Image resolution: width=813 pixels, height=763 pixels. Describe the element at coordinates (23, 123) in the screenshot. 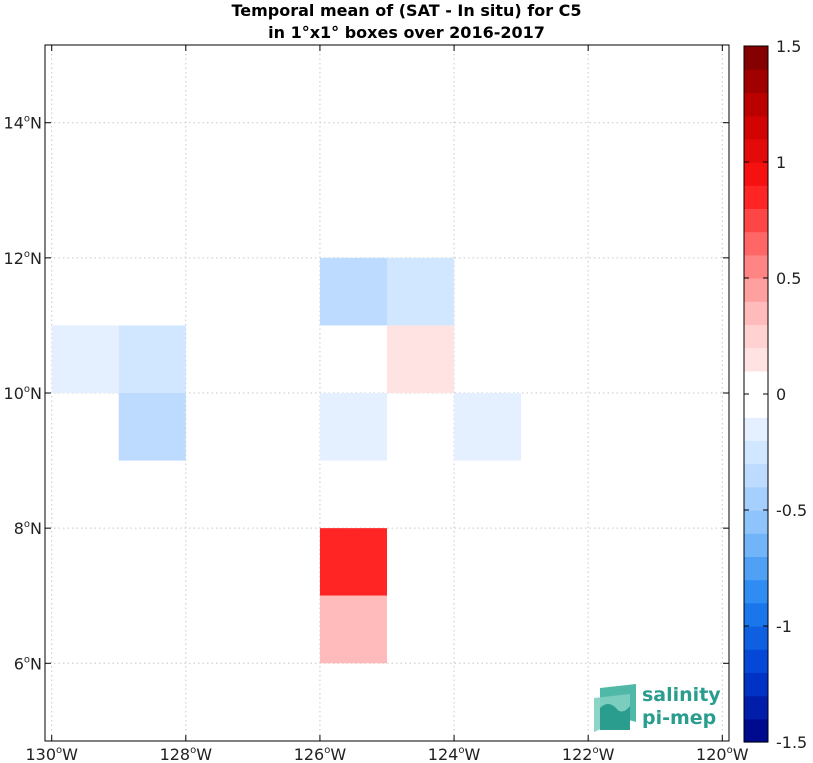

I see `y-tick-label: 14oN` at that location.